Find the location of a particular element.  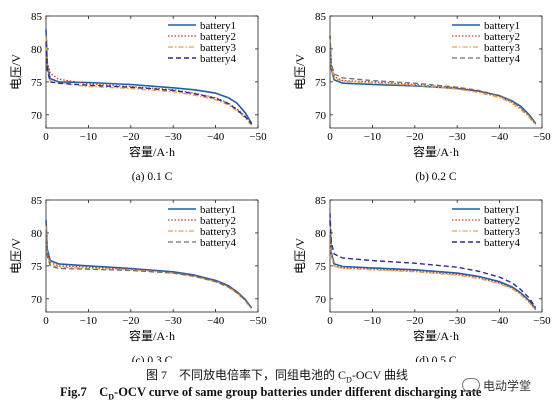

caption-cn-main: 图 7 不同放电倍率下，同组电池的 C is located at coordinates (246, 375).